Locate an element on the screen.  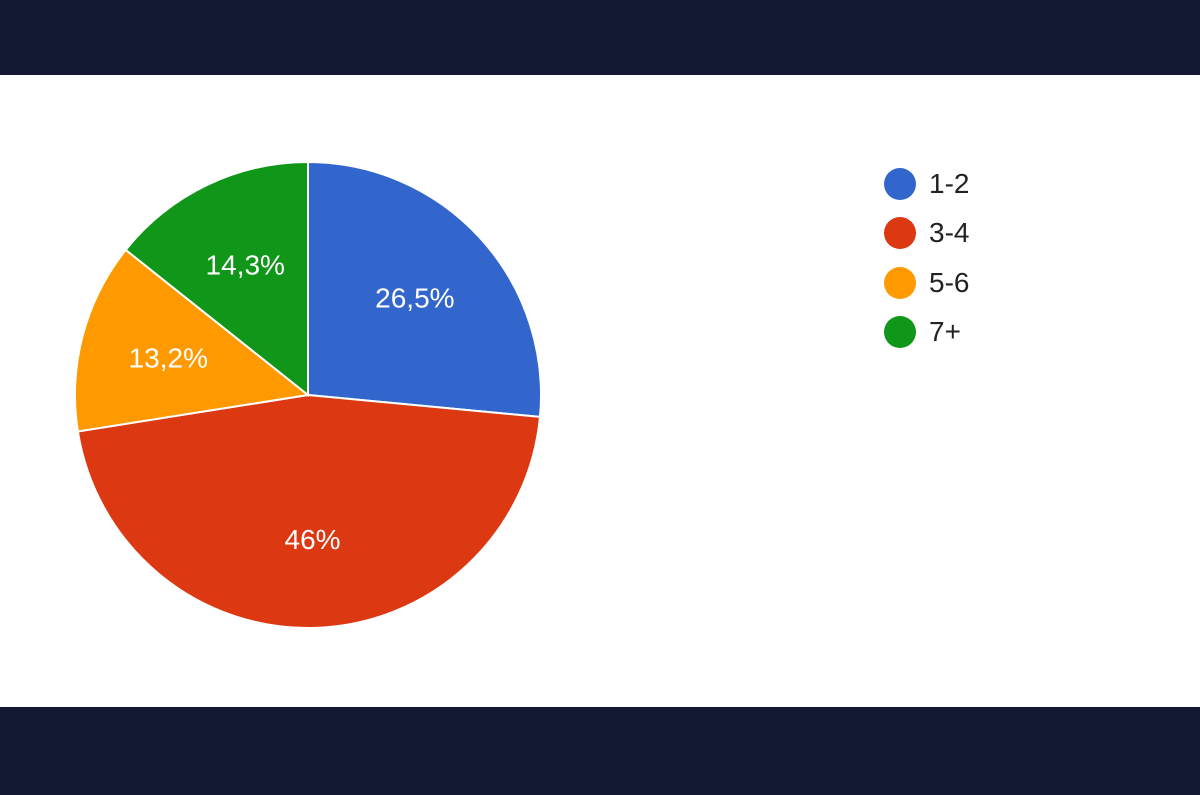
legend-item-7-plus: 7+ is located at coordinates (926, 333).